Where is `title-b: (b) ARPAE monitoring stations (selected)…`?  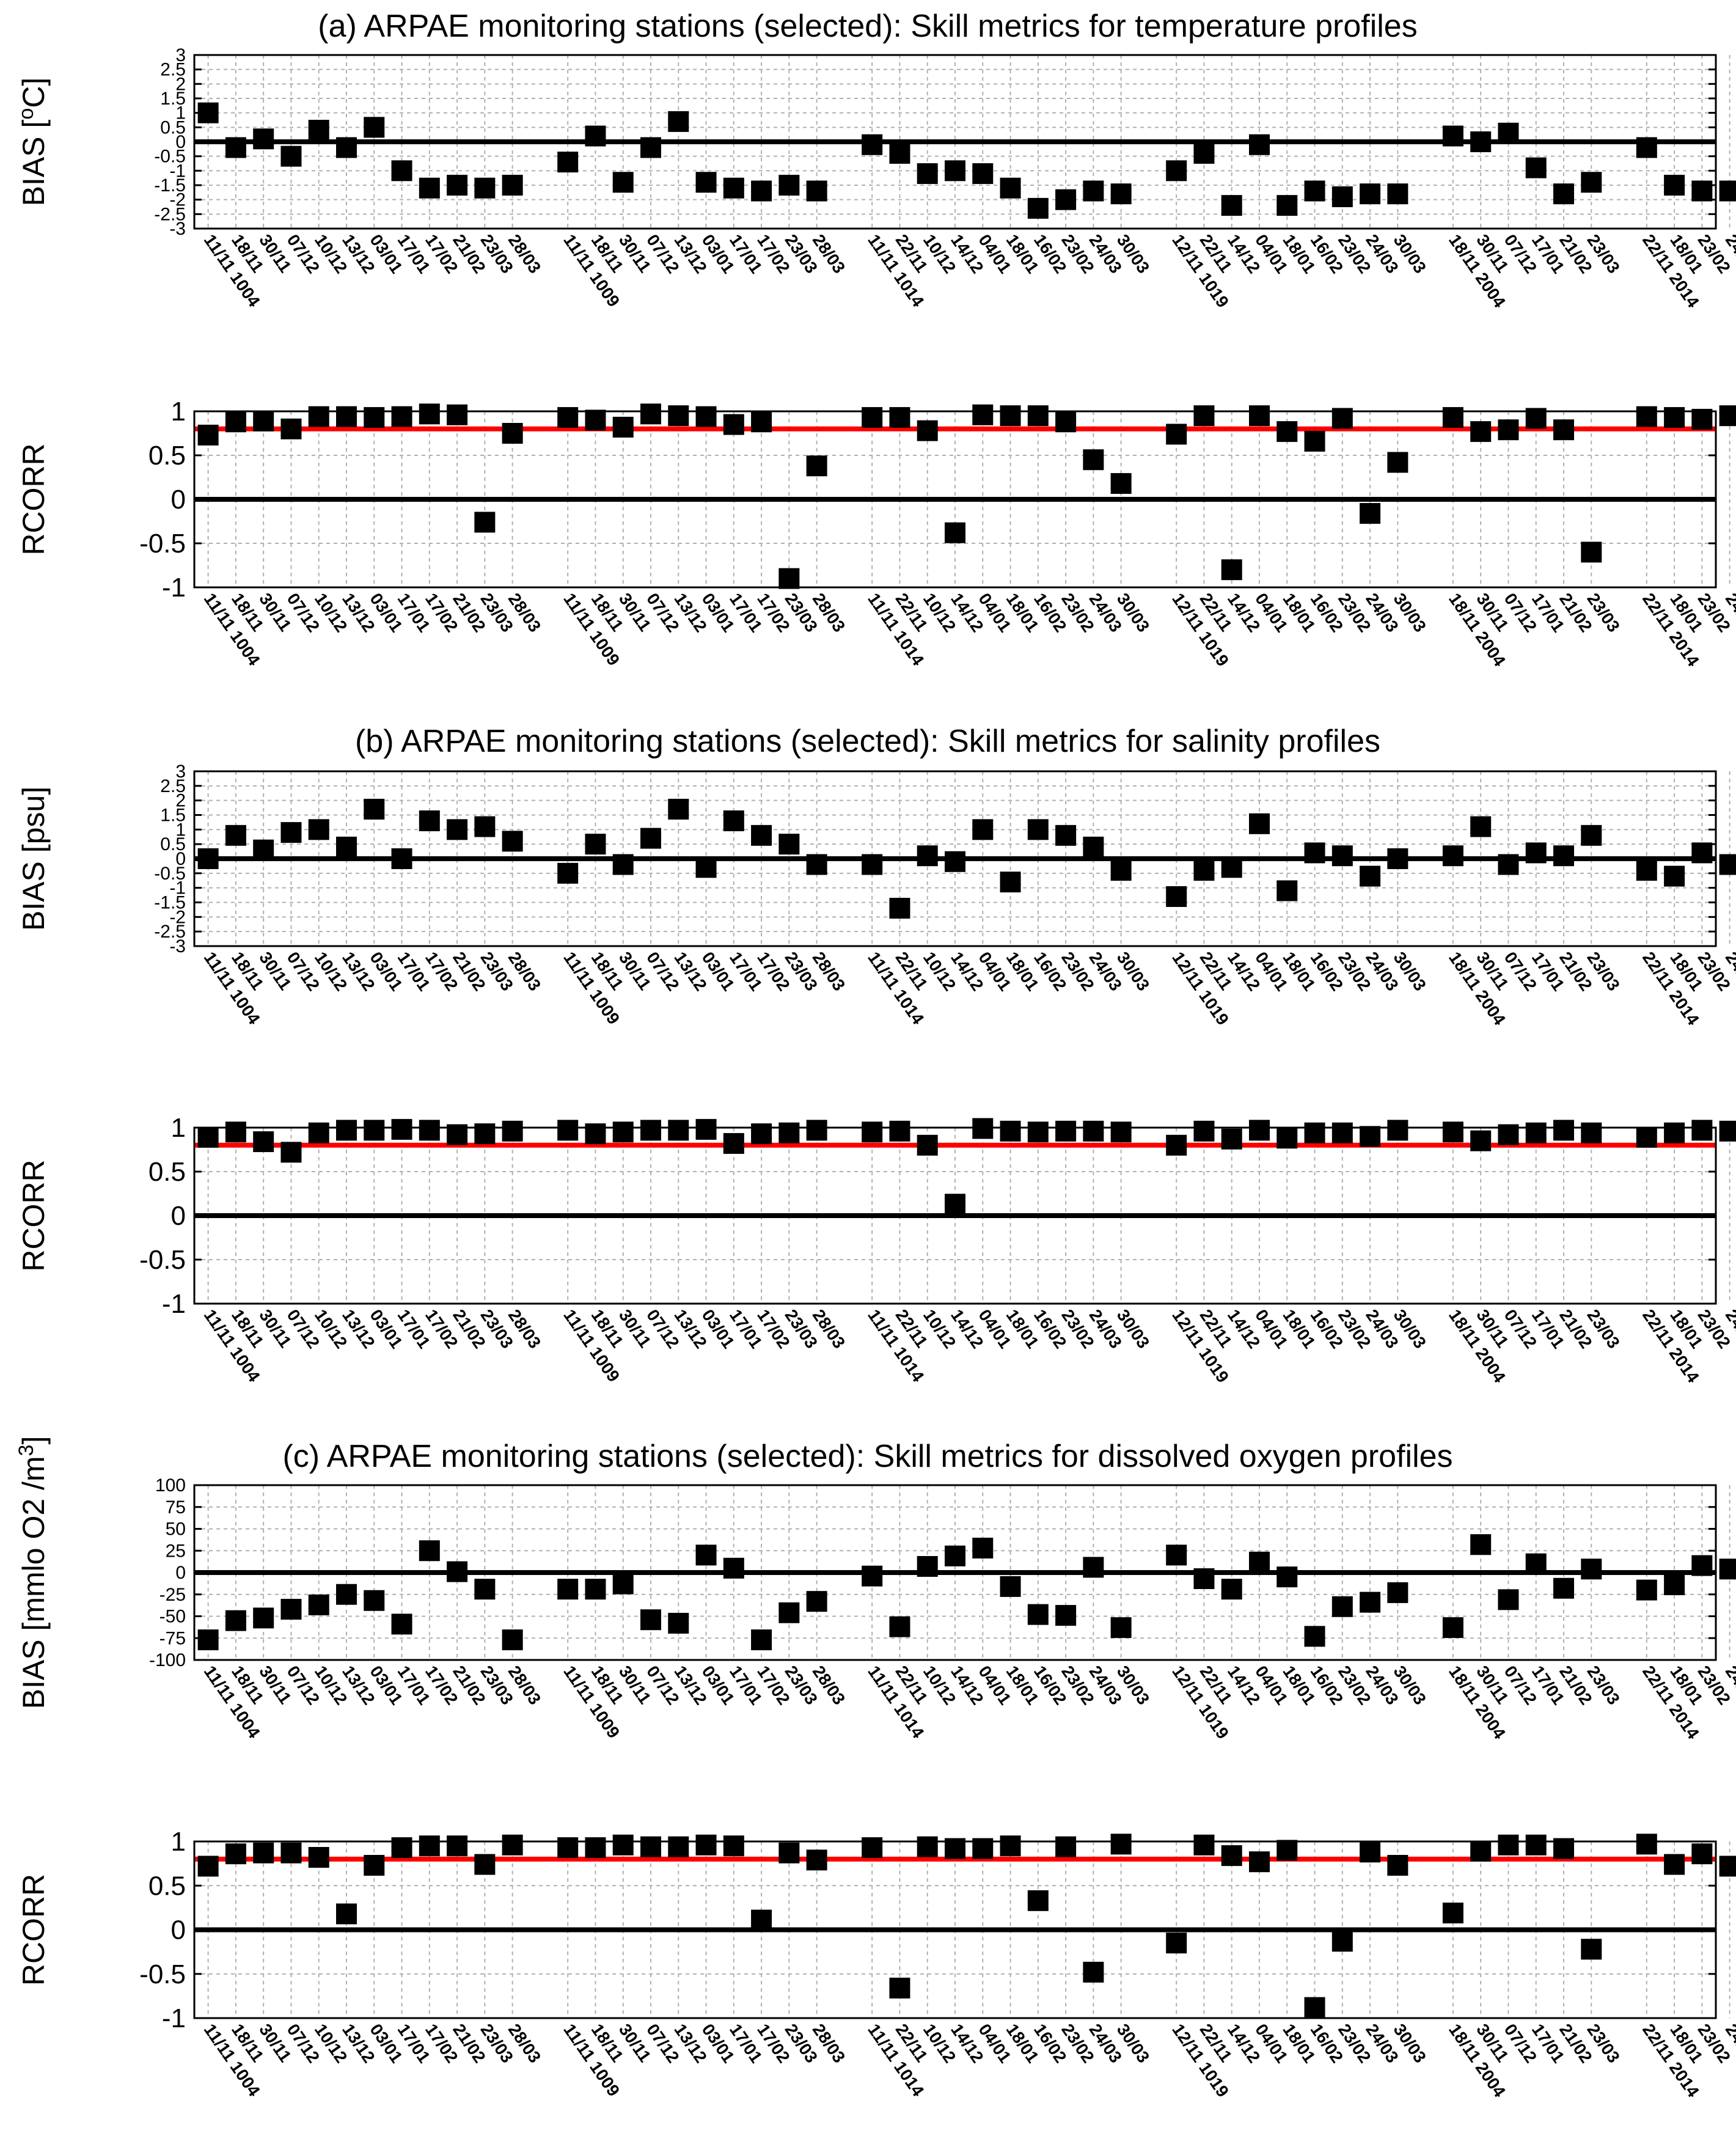 title-b: (b) ARPAE monitoring stations (selected)… is located at coordinates (867, 741).